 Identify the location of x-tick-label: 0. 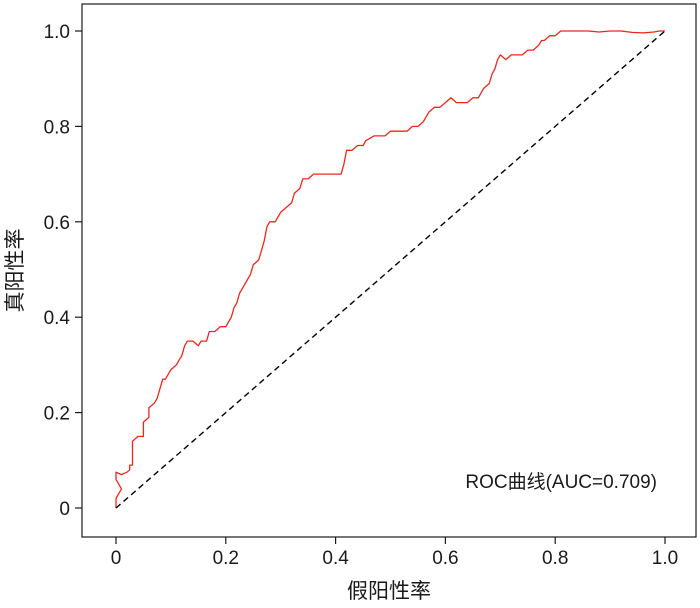
(116, 558).